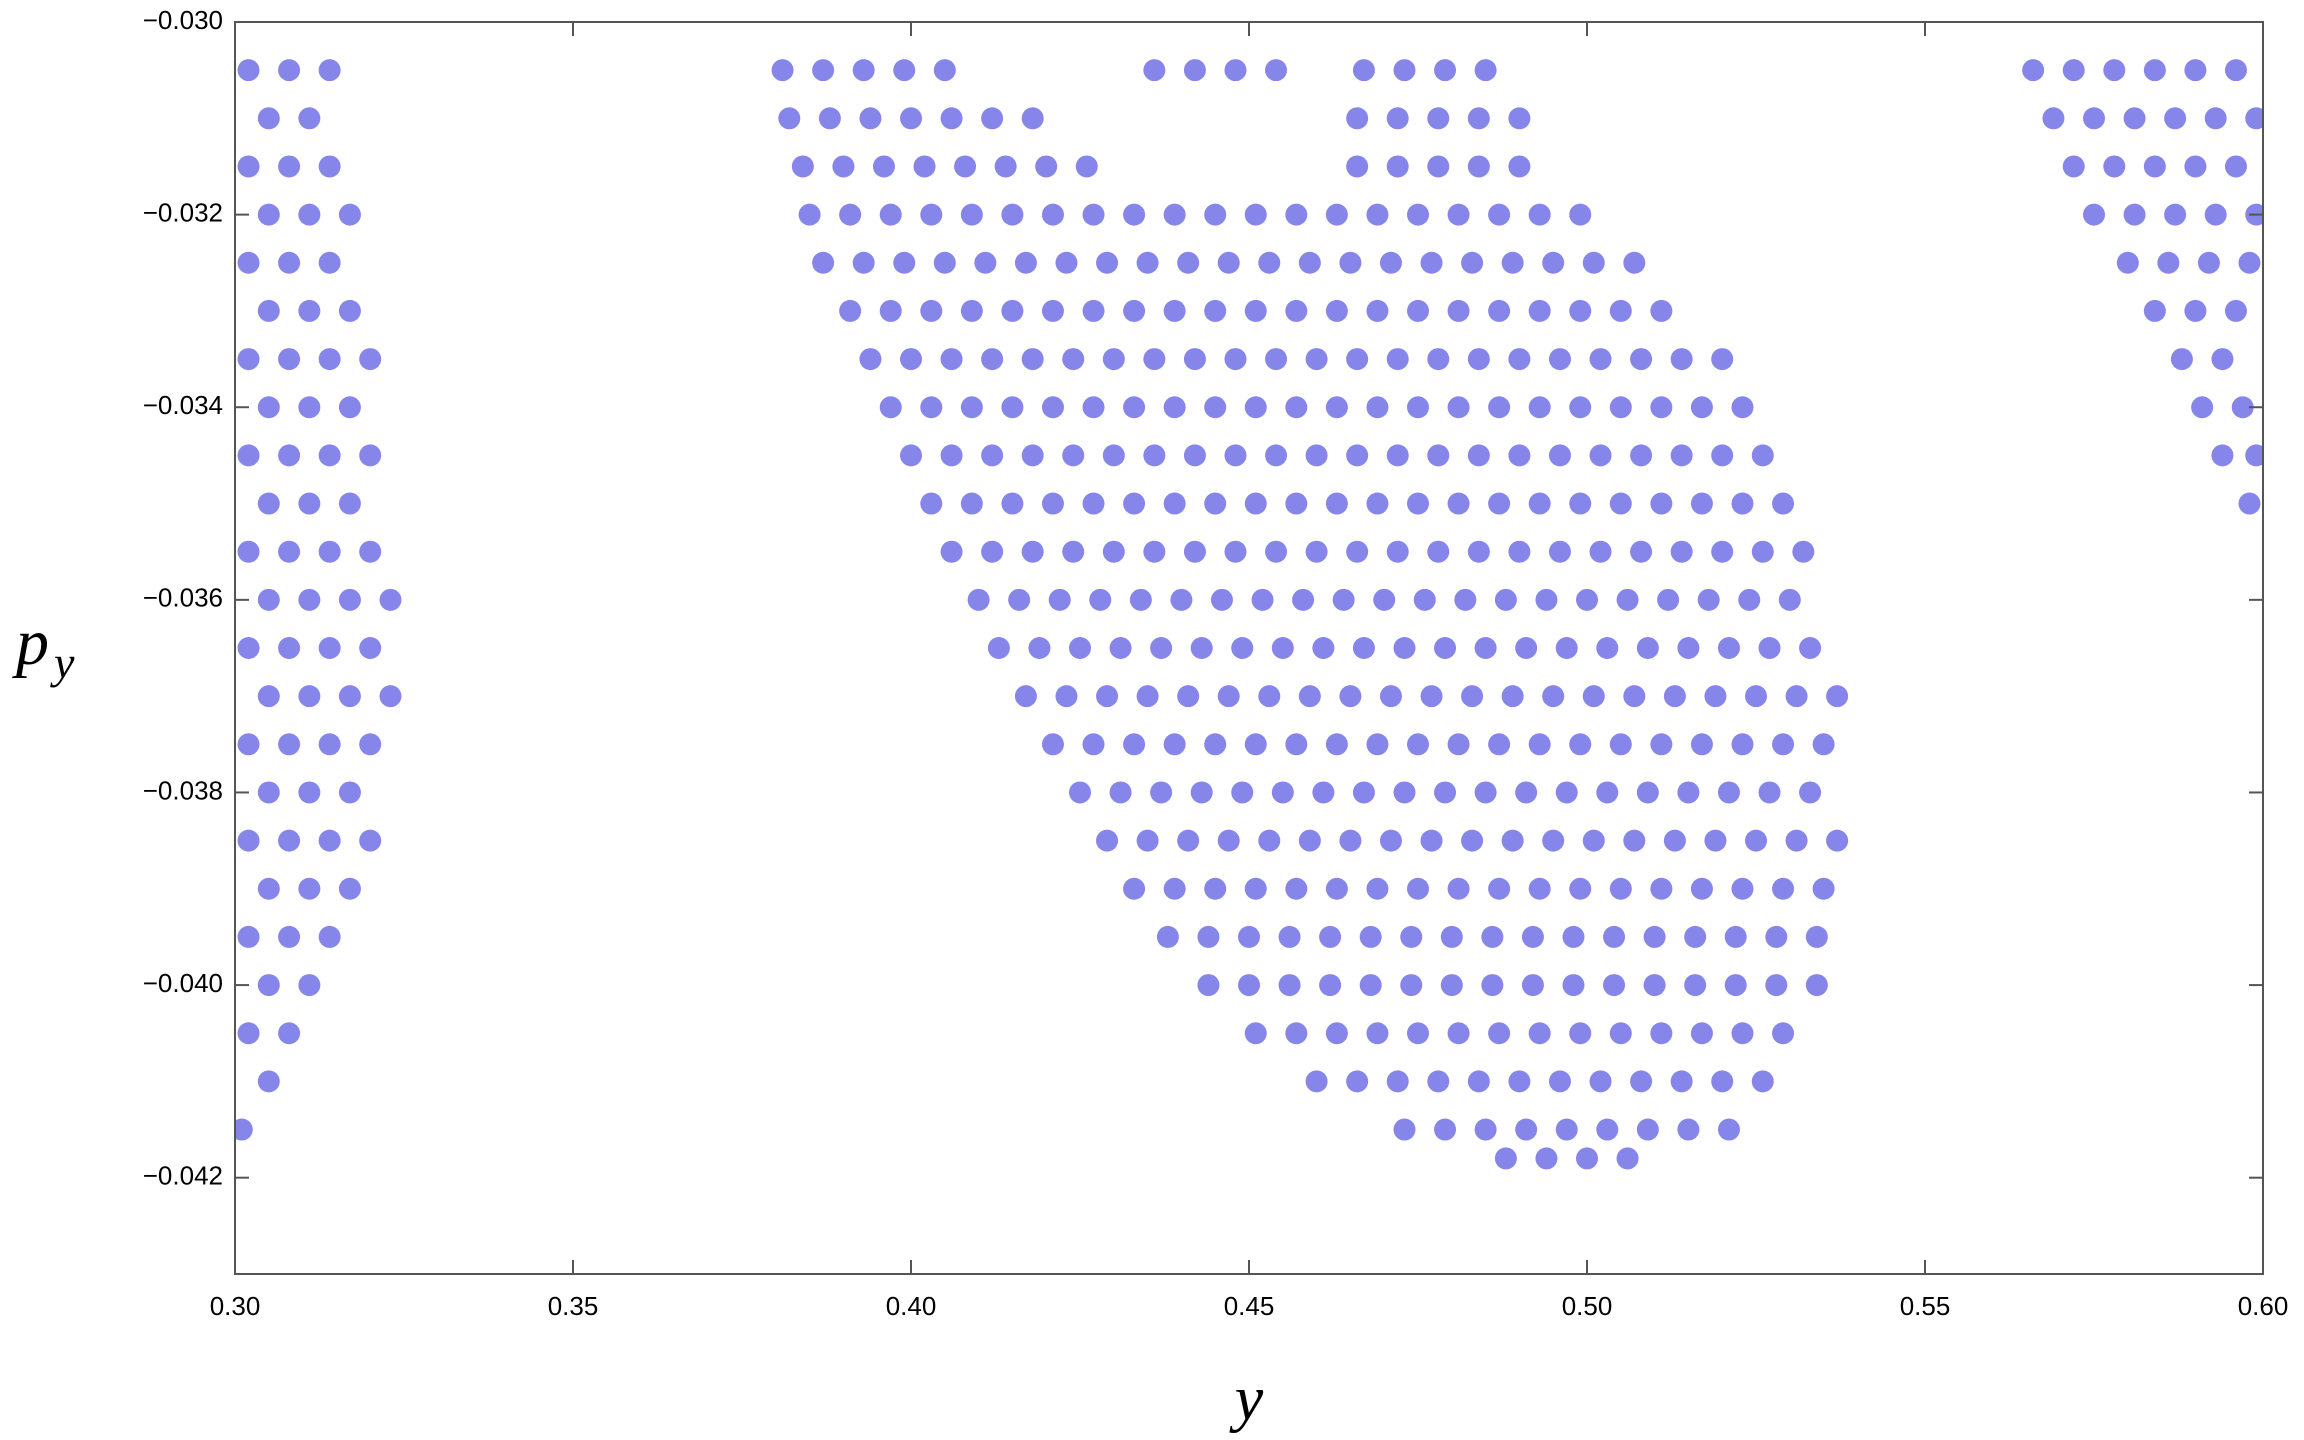  Describe the element at coordinates (1587, 1306) in the screenshot. I see `x-tick-label: 0.50` at that location.